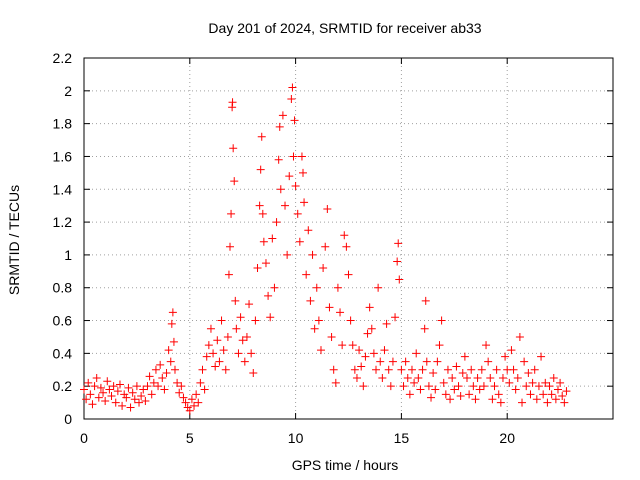 Image resolution: width=640 pixels, height=480 pixels. What do you see at coordinates (296, 438) in the screenshot?
I see `x-tick-label: 10` at bounding box center [296, 438].